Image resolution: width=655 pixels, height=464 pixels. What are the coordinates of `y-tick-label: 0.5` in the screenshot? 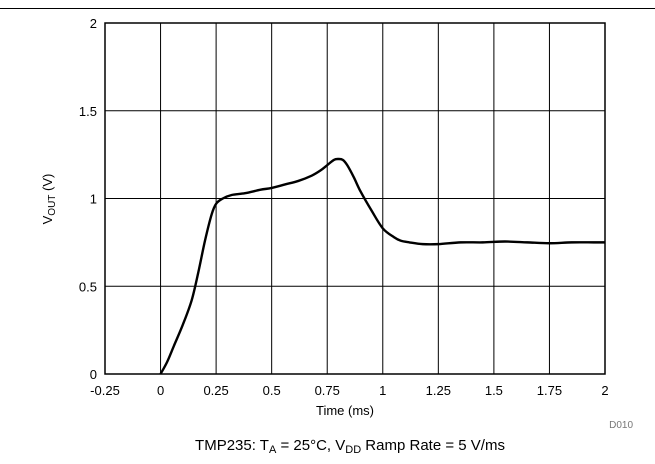 It's located at (88, 286).